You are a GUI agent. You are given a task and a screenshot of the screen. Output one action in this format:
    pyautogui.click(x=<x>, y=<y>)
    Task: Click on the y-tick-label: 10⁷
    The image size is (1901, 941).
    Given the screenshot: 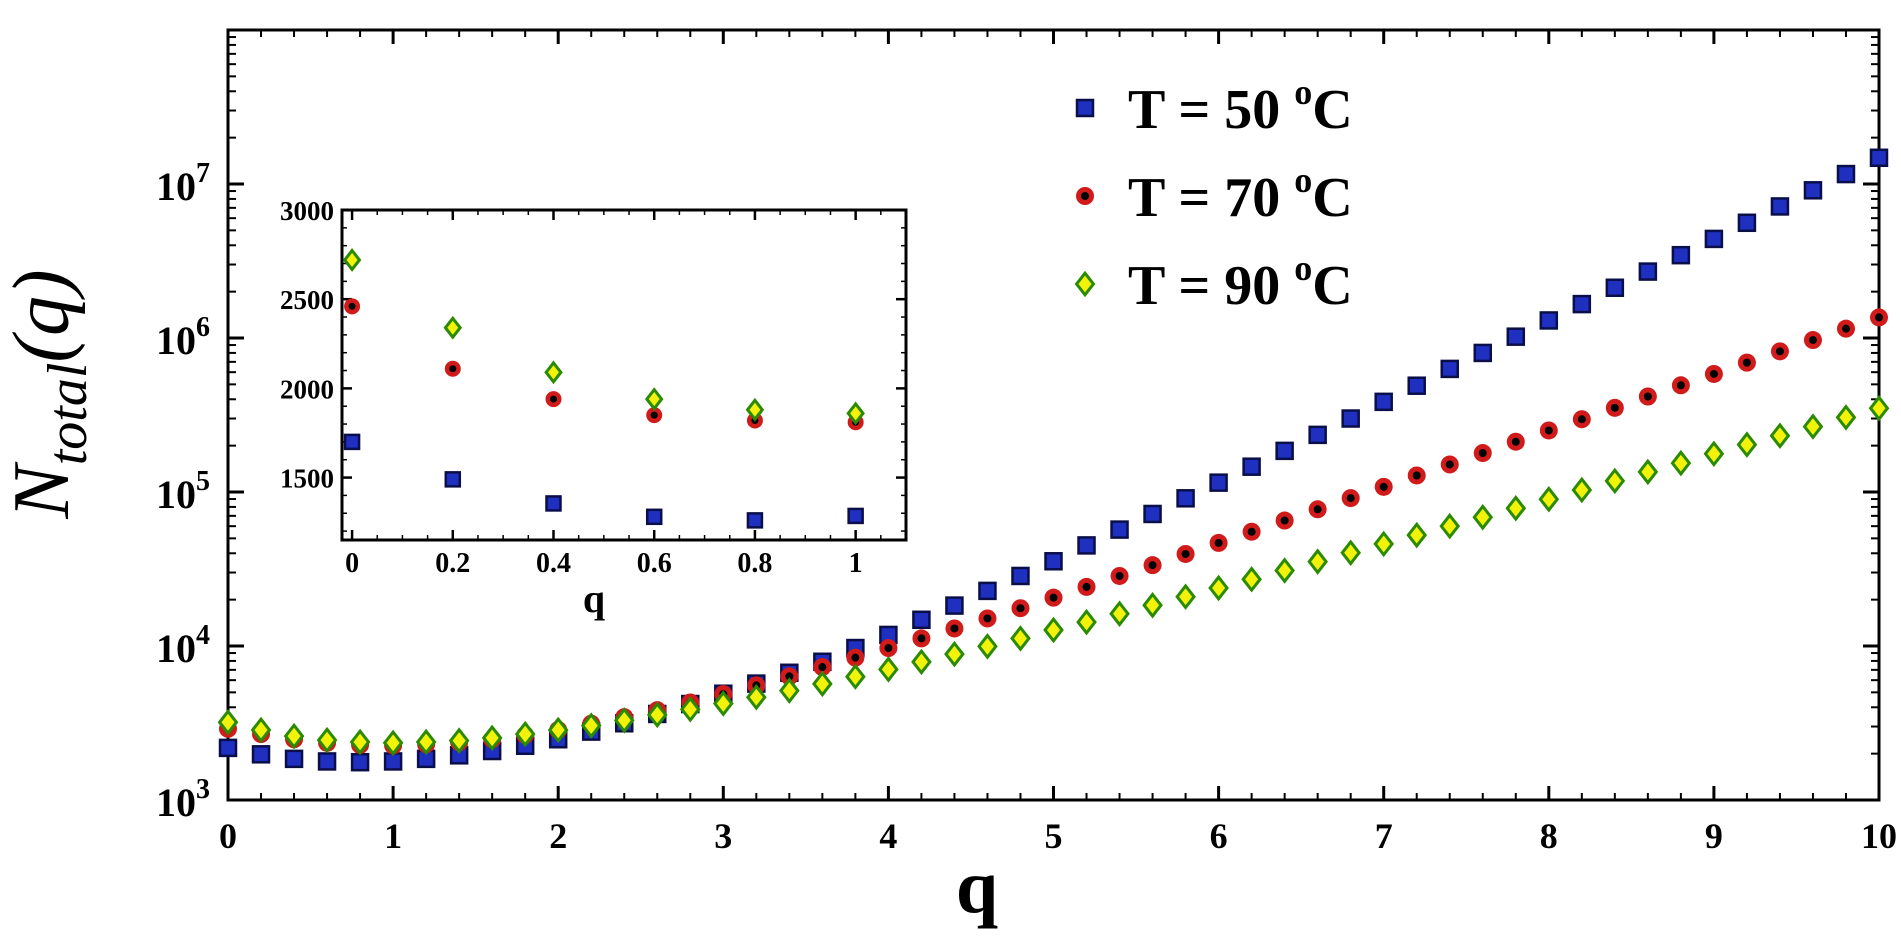 What is the action you would take?
    pyautogui.click(x=183, y=183)
    